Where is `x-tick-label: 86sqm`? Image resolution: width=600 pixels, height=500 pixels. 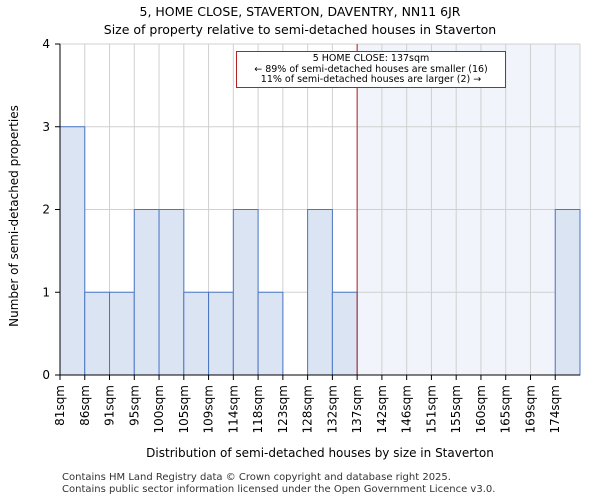
x-tick-label: 86sqm is located at coordinates (85, 405).